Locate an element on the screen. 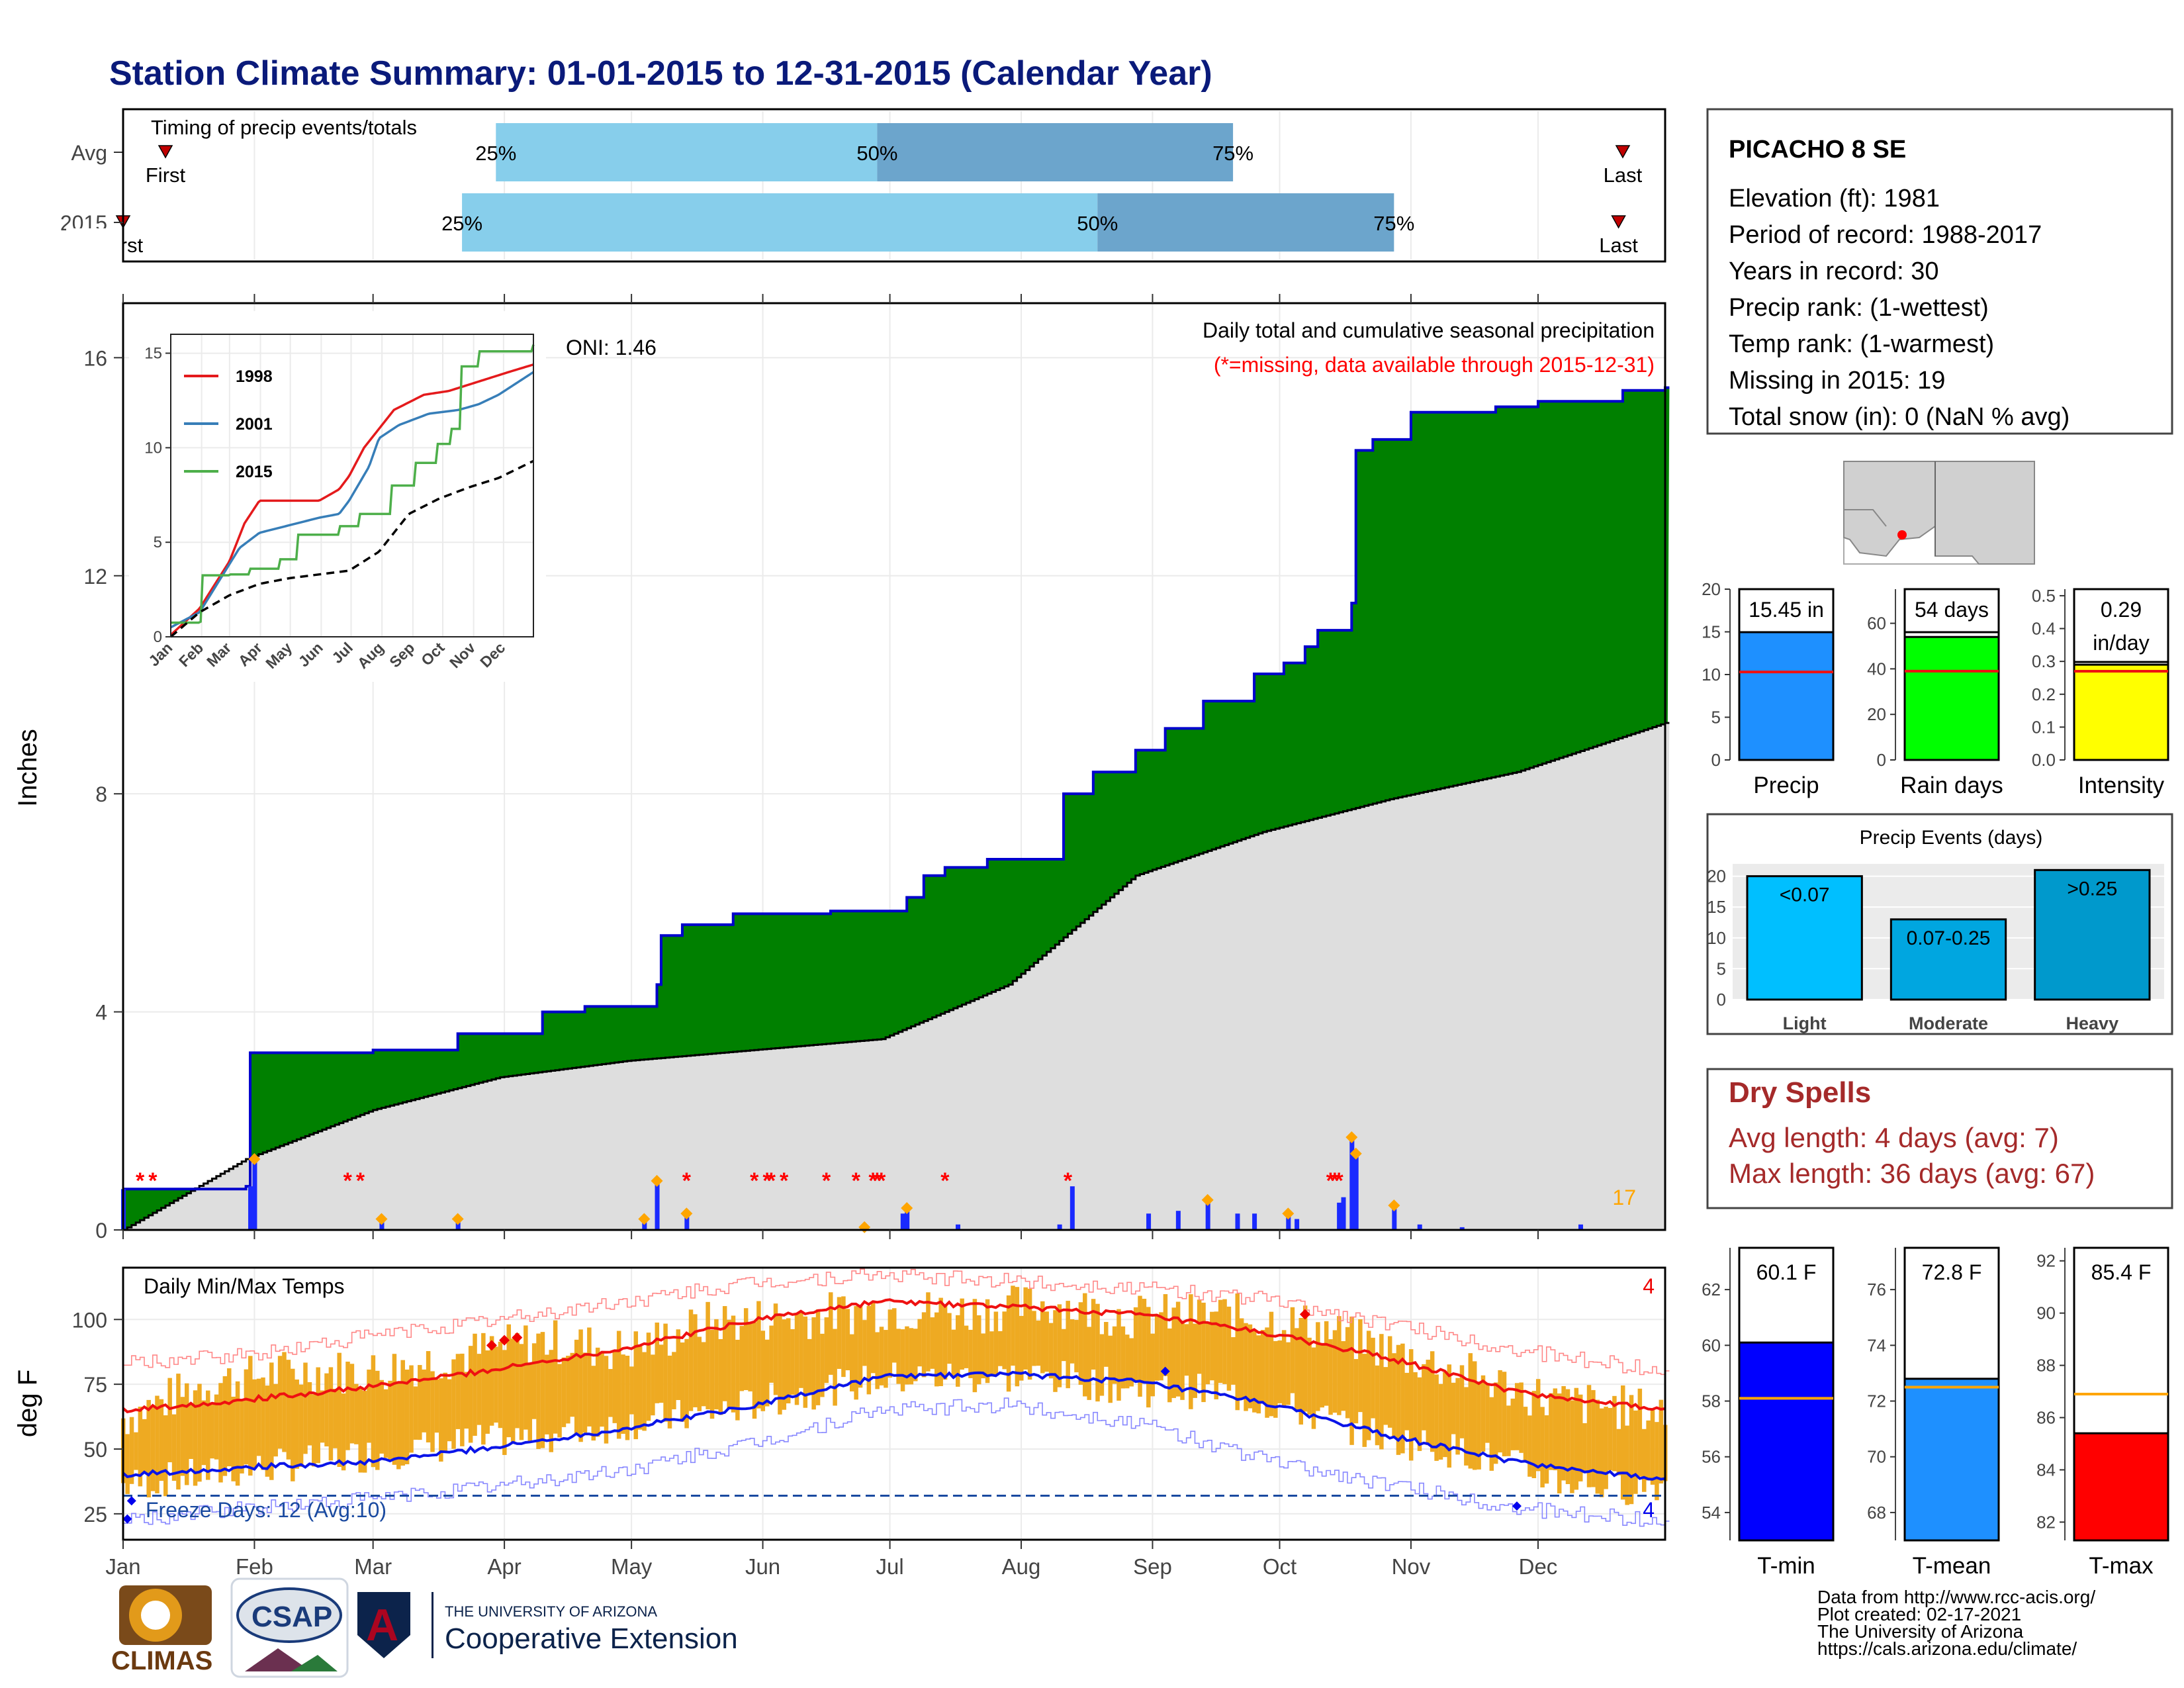 This screenshot has width=2184, height=1688. station-line: Years in record: 30 is located at coordinates (1834, 271).